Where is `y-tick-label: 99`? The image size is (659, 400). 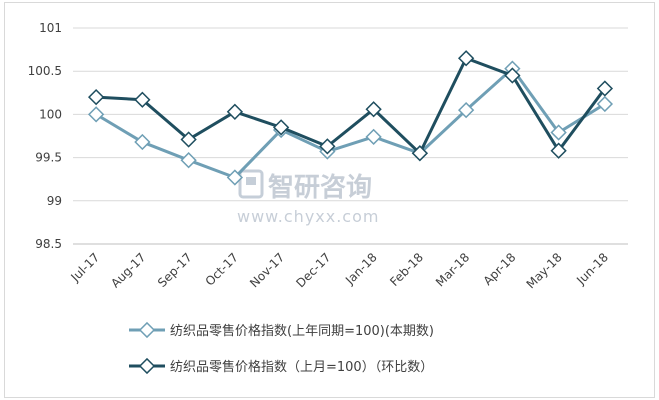 y-tick-label: 99 is located at coordinates (54, 201).